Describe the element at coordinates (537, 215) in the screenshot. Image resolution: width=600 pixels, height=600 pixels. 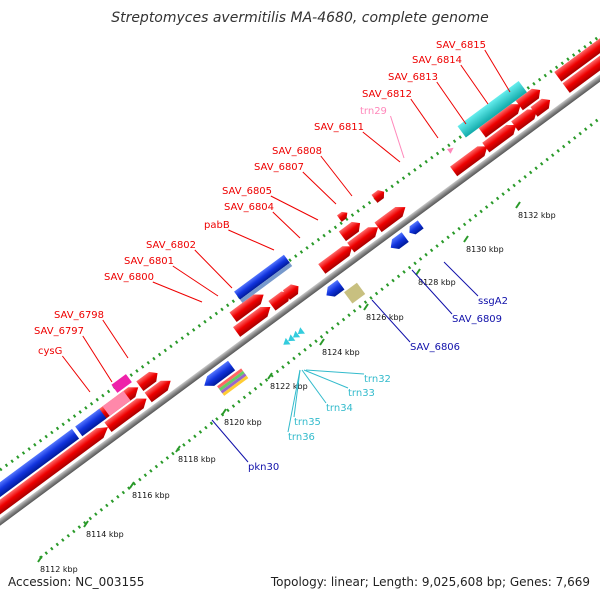
I see `scale-tick-label: 8132 kbp` at that location.